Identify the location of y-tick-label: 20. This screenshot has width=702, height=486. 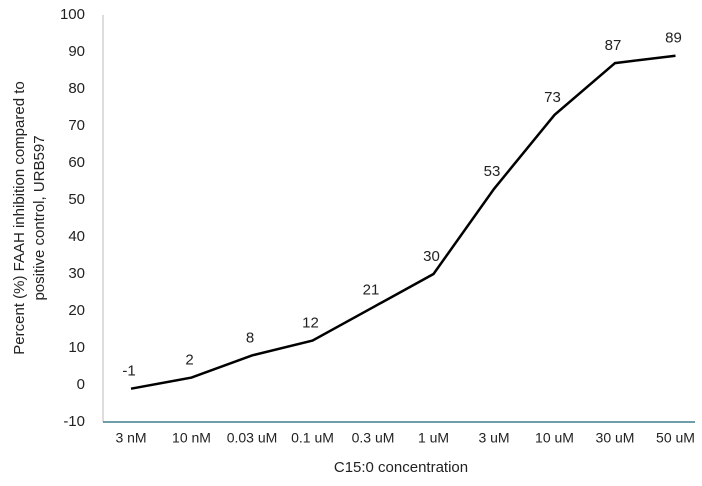
(76, 310).